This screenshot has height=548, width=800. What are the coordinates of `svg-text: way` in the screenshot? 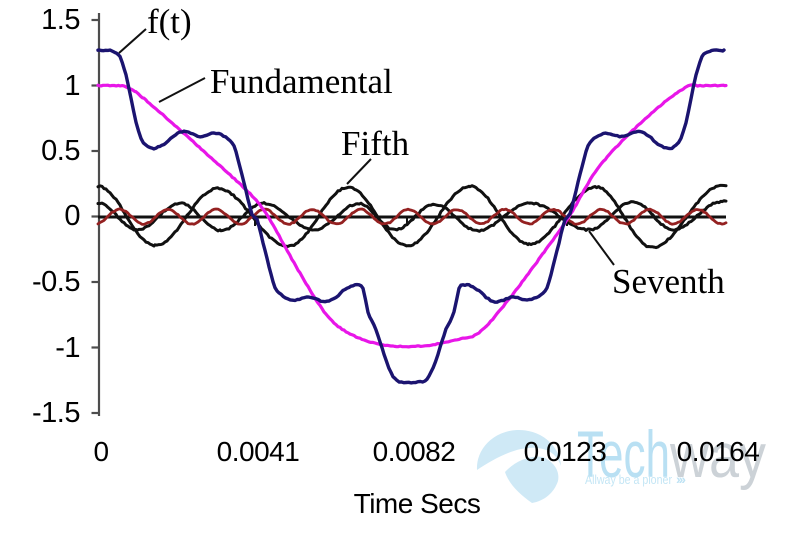 It's located at (717, 456).